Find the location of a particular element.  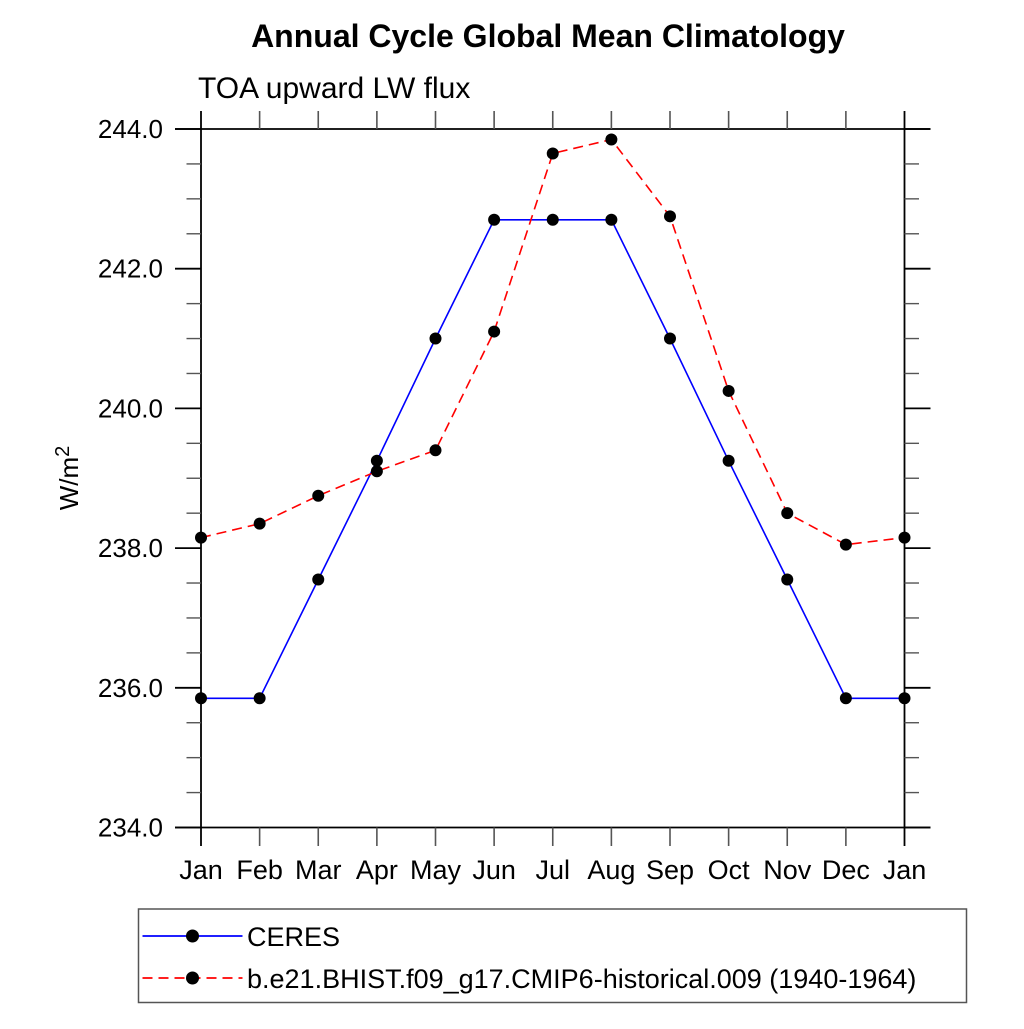

y-tick-label: 238.0 is located at coordinates (130, 548).